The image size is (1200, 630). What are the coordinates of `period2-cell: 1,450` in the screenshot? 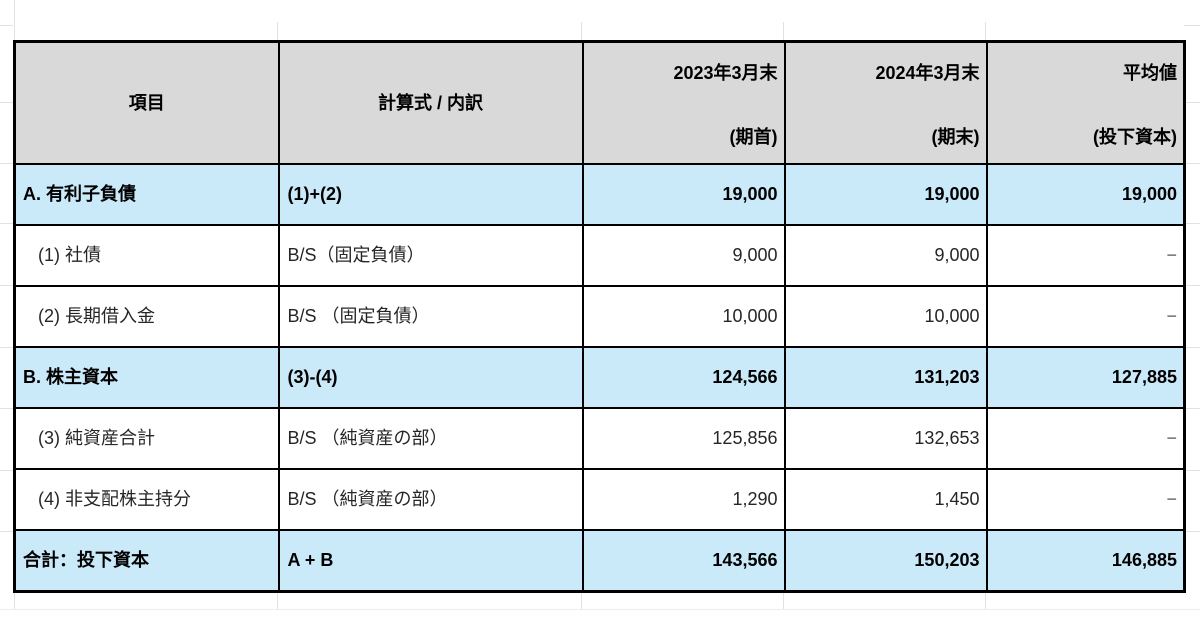 It's located at (885, 499).